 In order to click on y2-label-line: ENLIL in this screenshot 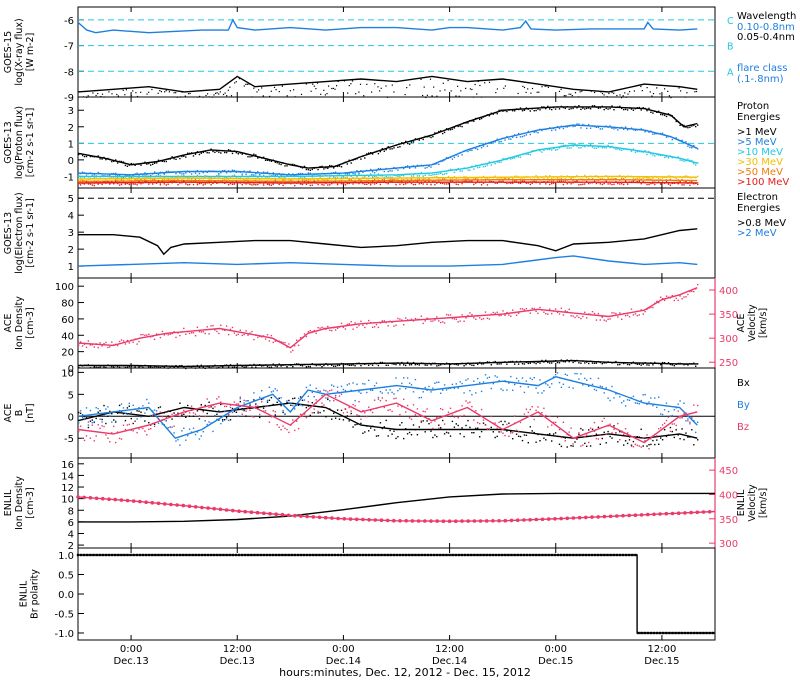, I will do `click(741, 502)`.